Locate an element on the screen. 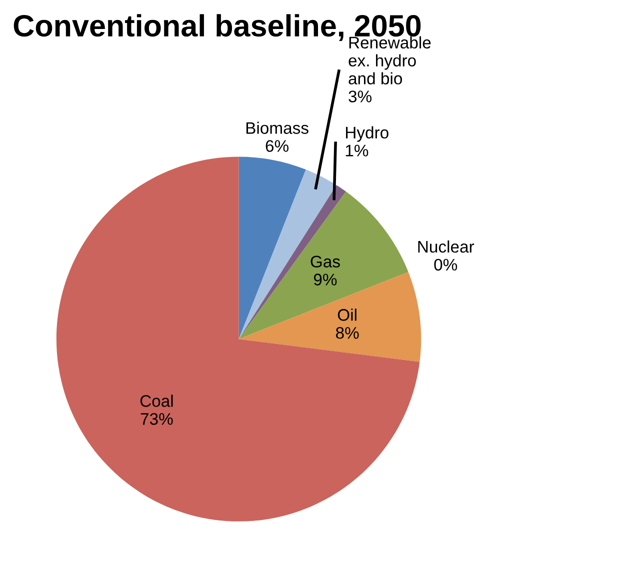  slice-label: Hydro is located at coordinates (367, 134).